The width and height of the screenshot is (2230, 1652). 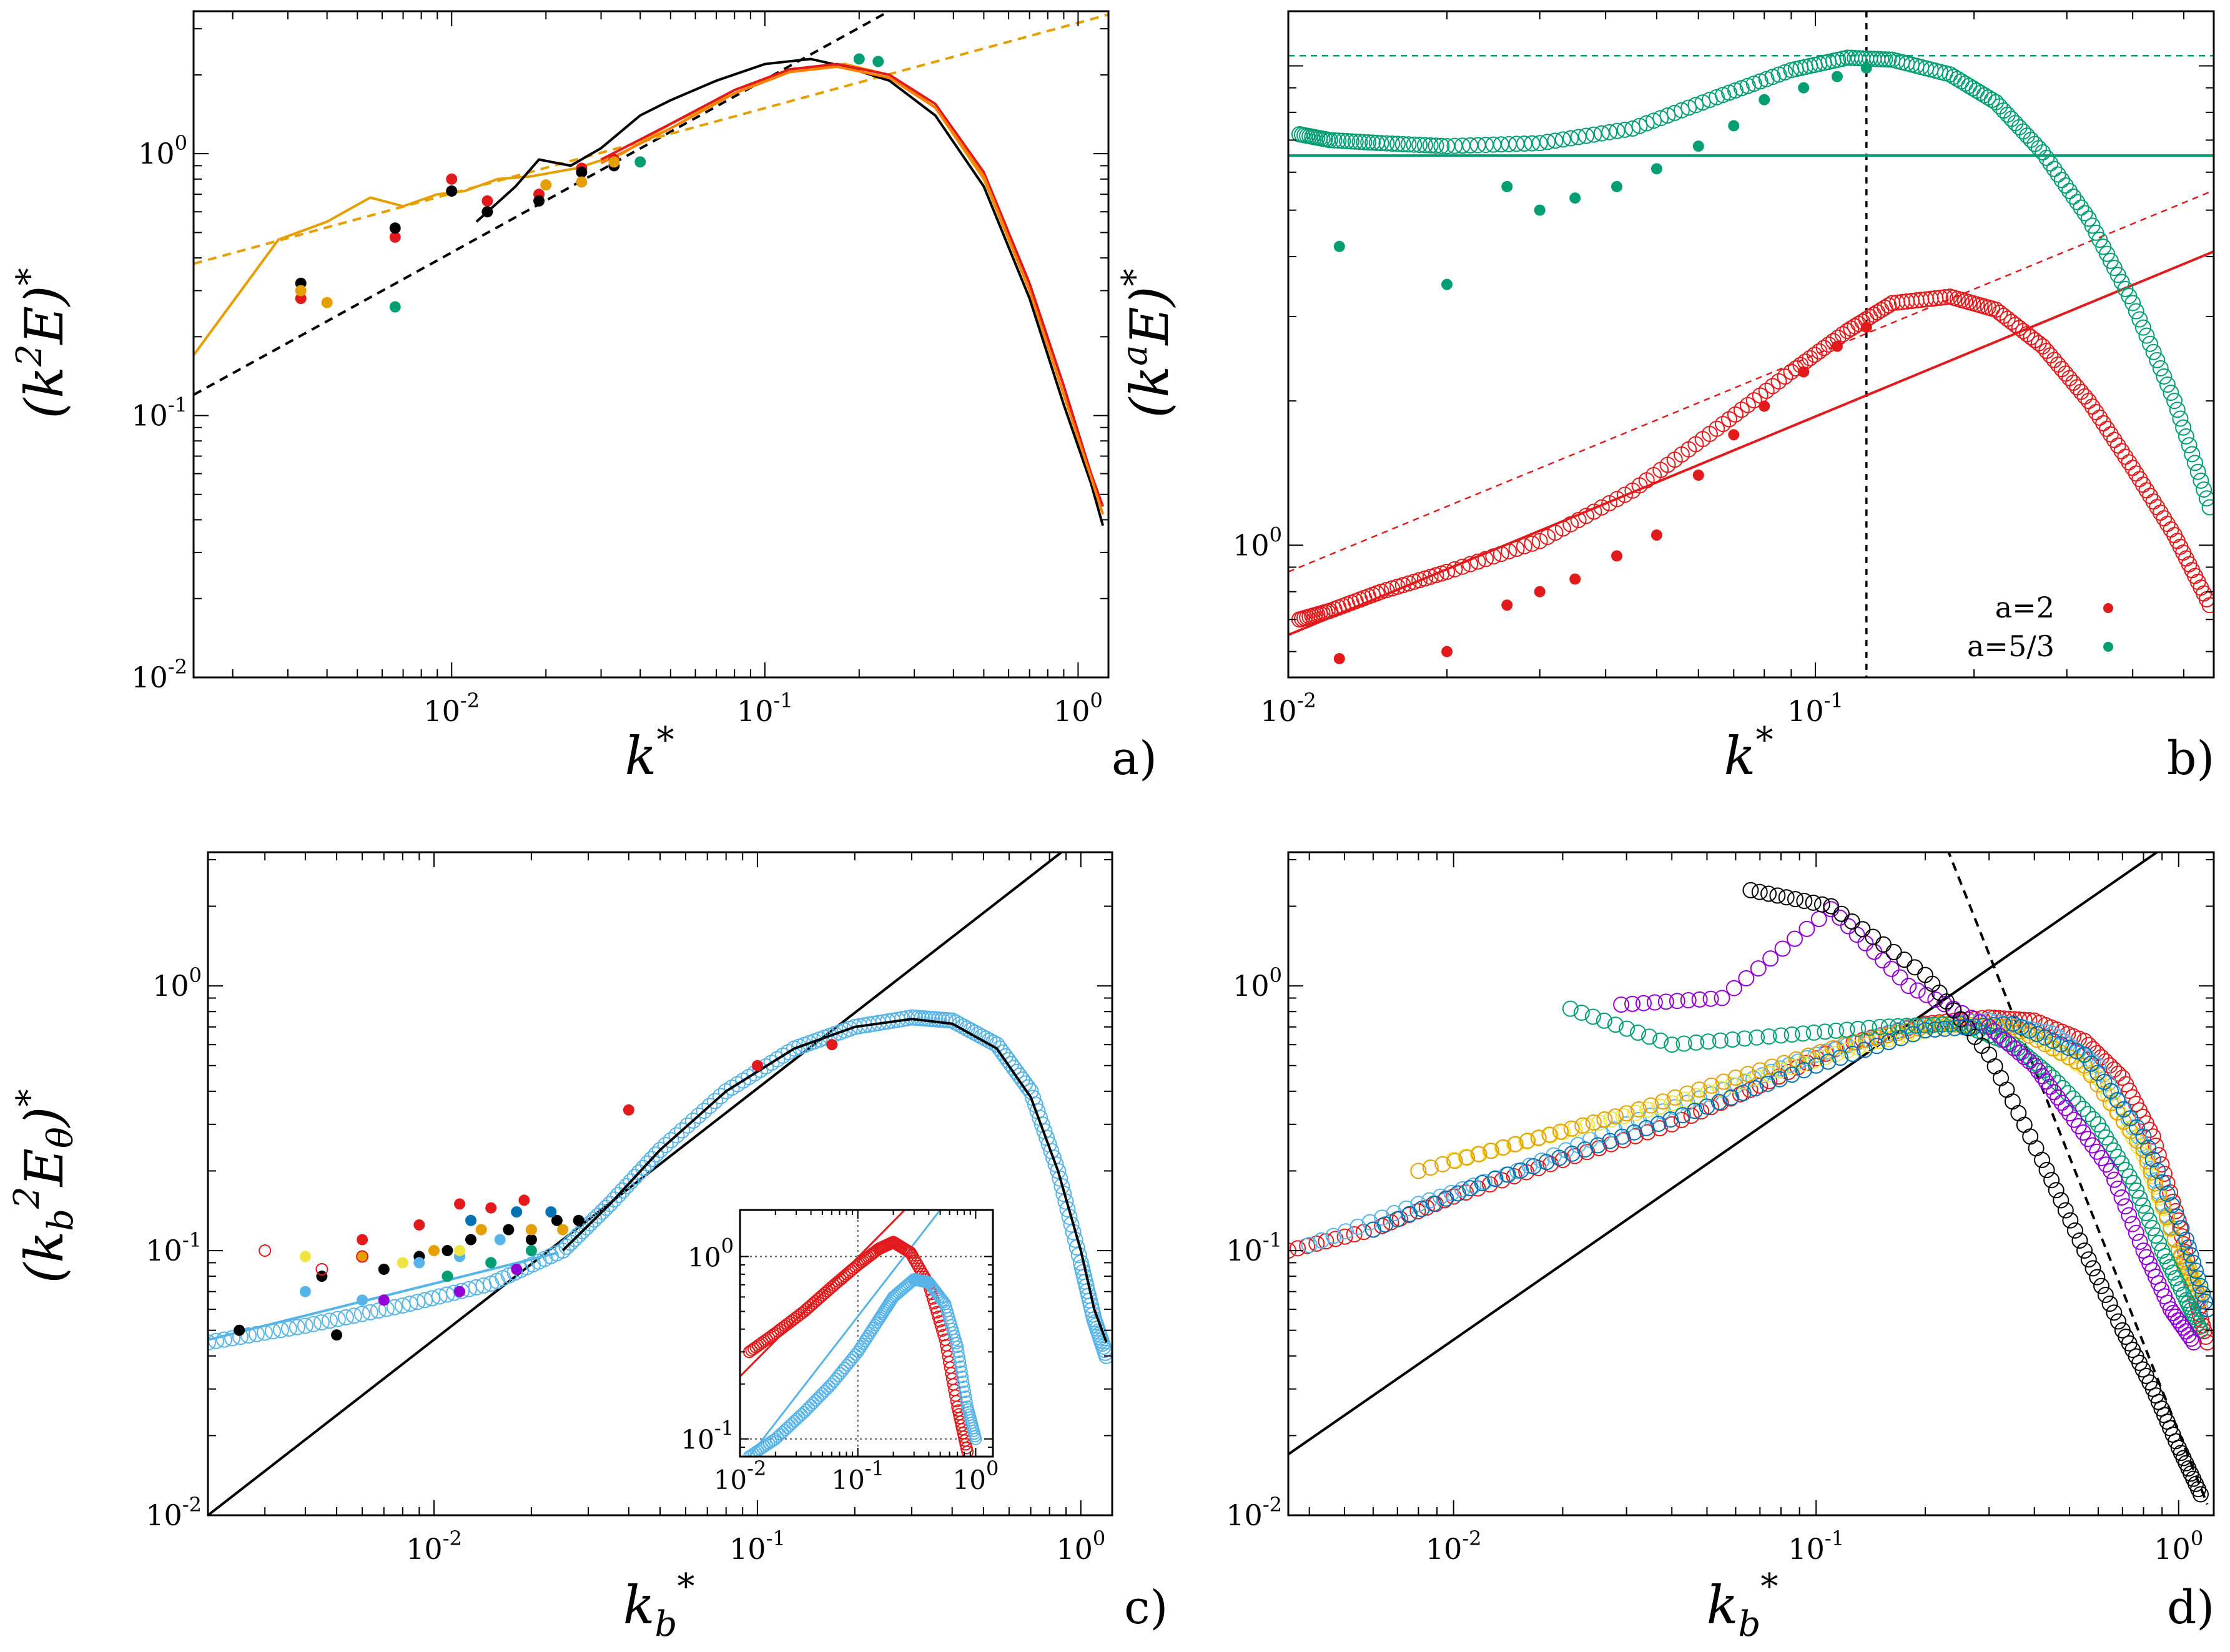 I want to click on navy-points, so click(x=511, y=1216).